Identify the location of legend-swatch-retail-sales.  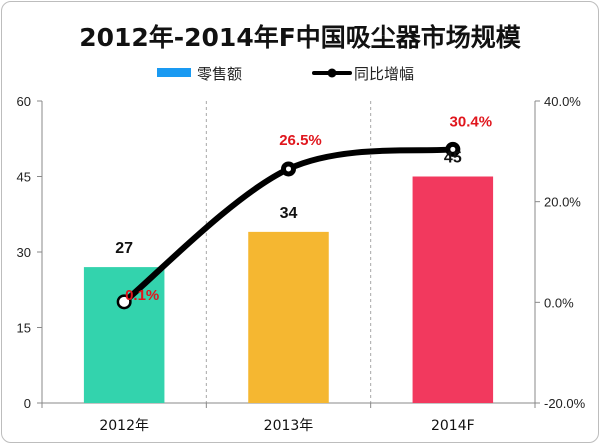
(174, 72).